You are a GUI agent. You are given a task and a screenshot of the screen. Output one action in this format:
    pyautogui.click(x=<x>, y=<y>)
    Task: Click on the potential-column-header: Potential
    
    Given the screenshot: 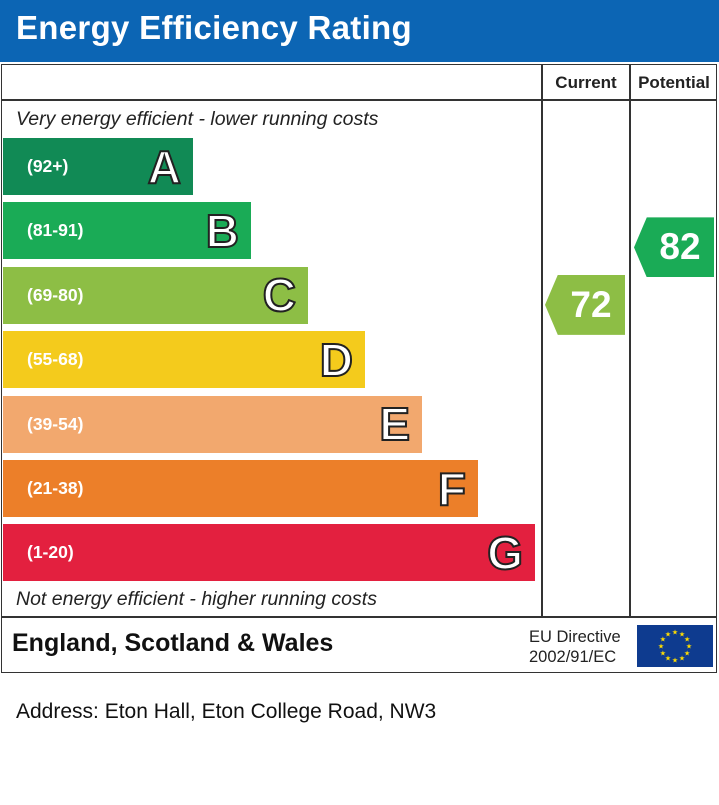 What is the action you would take?
    pyautogui.click(x=674, y=82)
    